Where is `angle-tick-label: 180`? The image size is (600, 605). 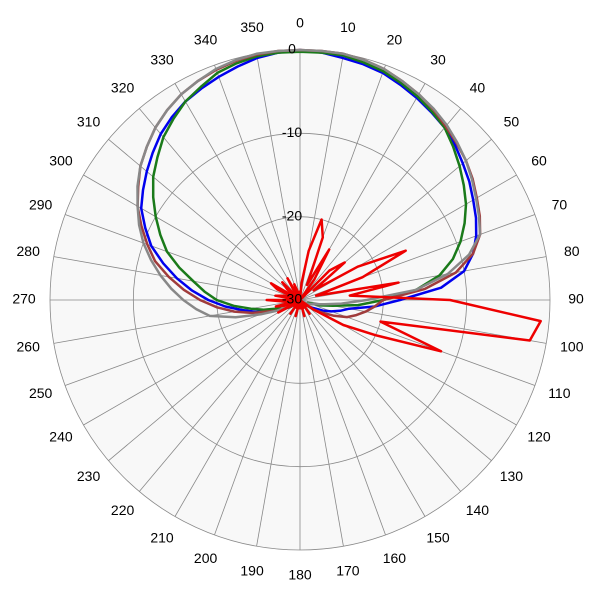 angle-tick-label: 180 is located at coordinates (300, 575).